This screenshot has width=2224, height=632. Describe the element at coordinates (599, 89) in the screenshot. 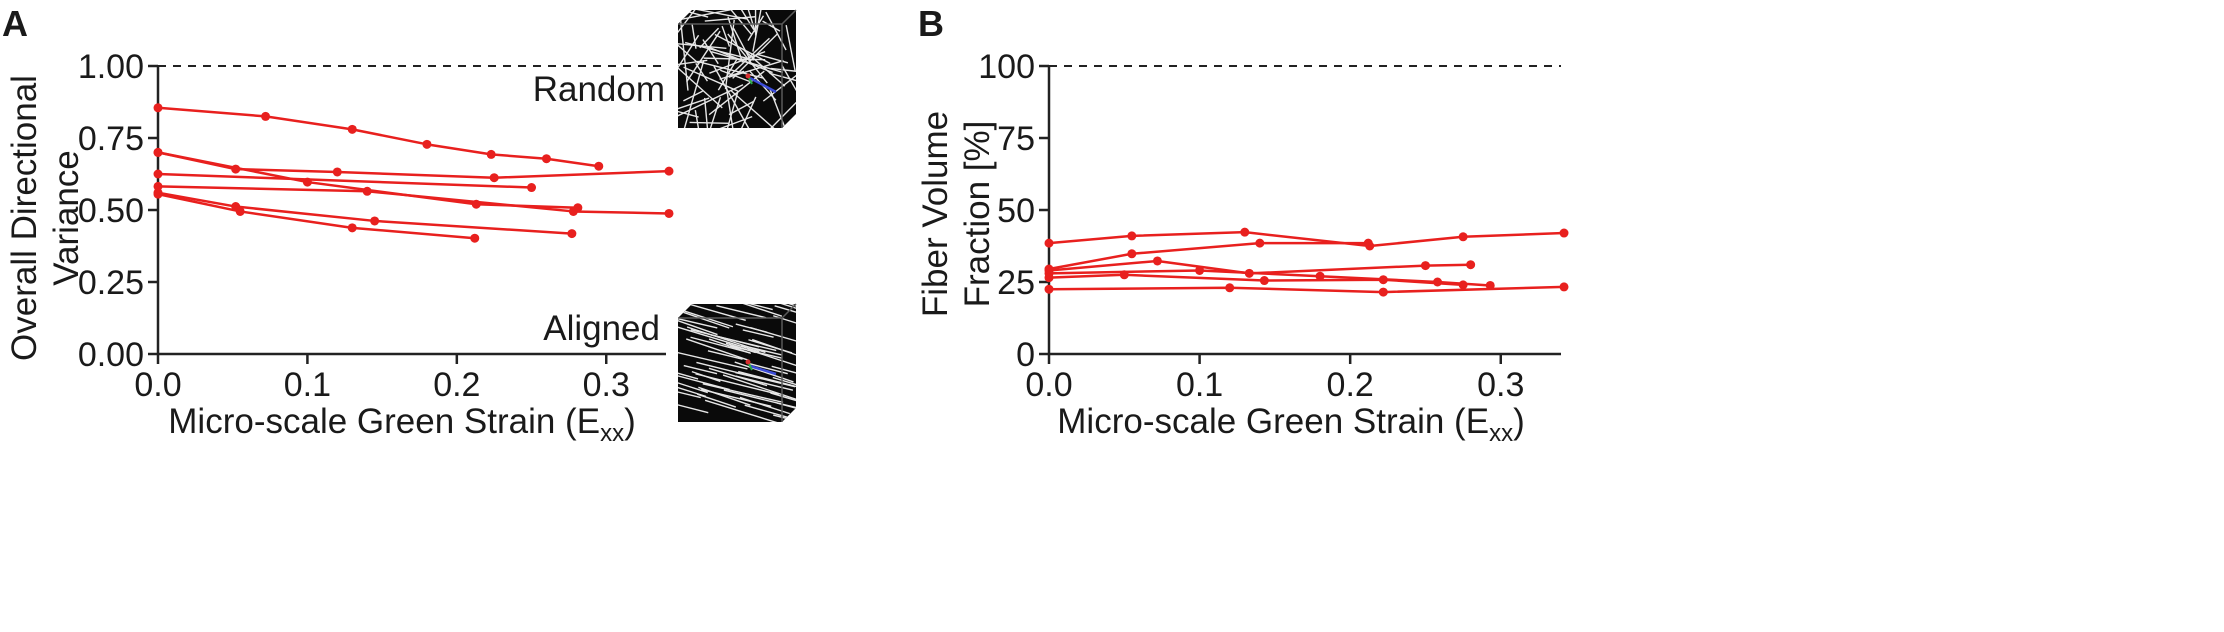

I see `annotation-random: Random` at that location.